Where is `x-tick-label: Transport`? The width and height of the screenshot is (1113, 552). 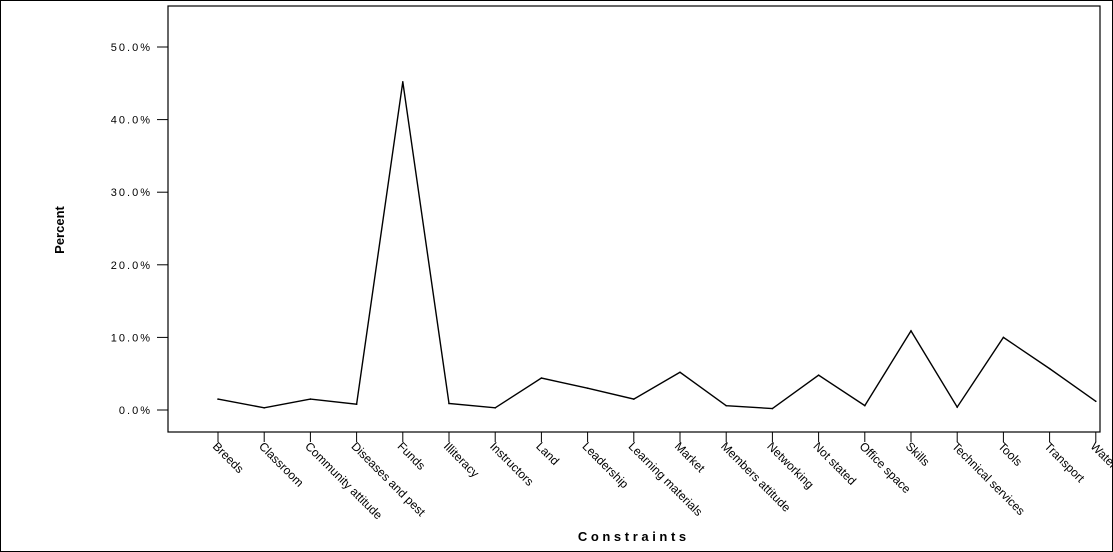 x-tick-label: Transport is located at coordinates (1064, 462).